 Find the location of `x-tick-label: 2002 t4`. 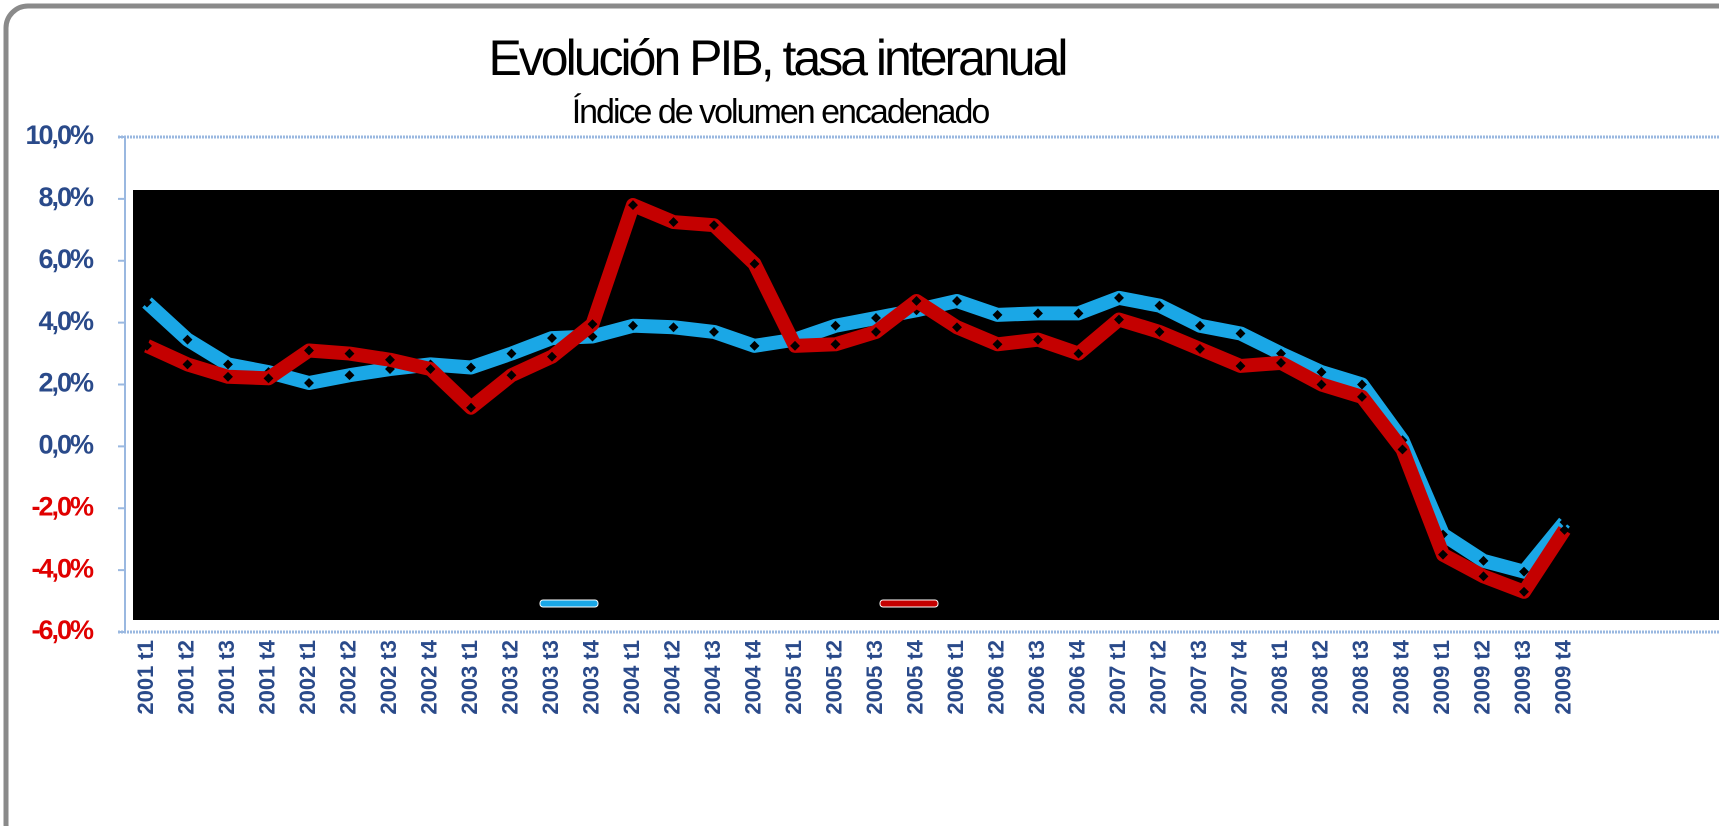

x-tick-label: 2002 t4 is located at coordinates (428, 676).